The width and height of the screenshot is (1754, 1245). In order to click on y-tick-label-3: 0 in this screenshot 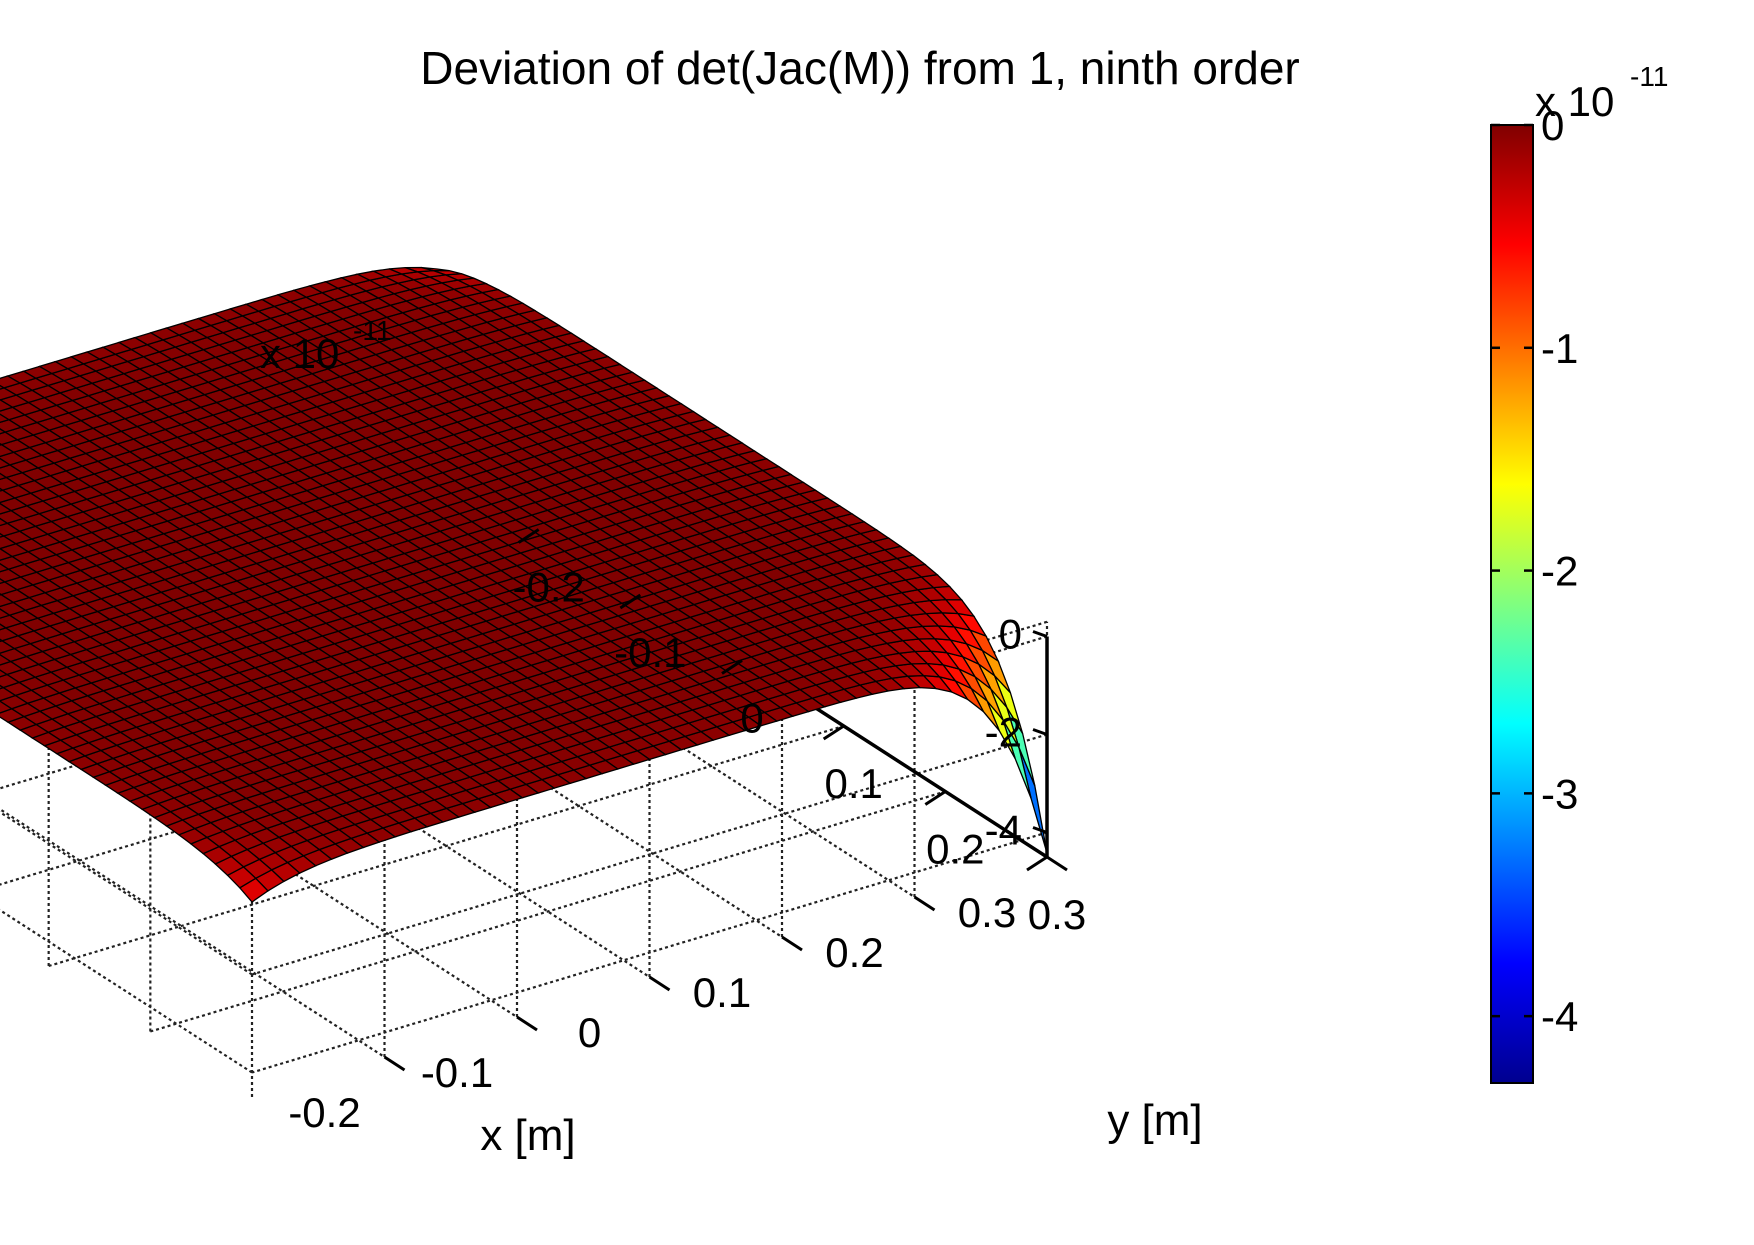, I will do `click(751, 718)`.